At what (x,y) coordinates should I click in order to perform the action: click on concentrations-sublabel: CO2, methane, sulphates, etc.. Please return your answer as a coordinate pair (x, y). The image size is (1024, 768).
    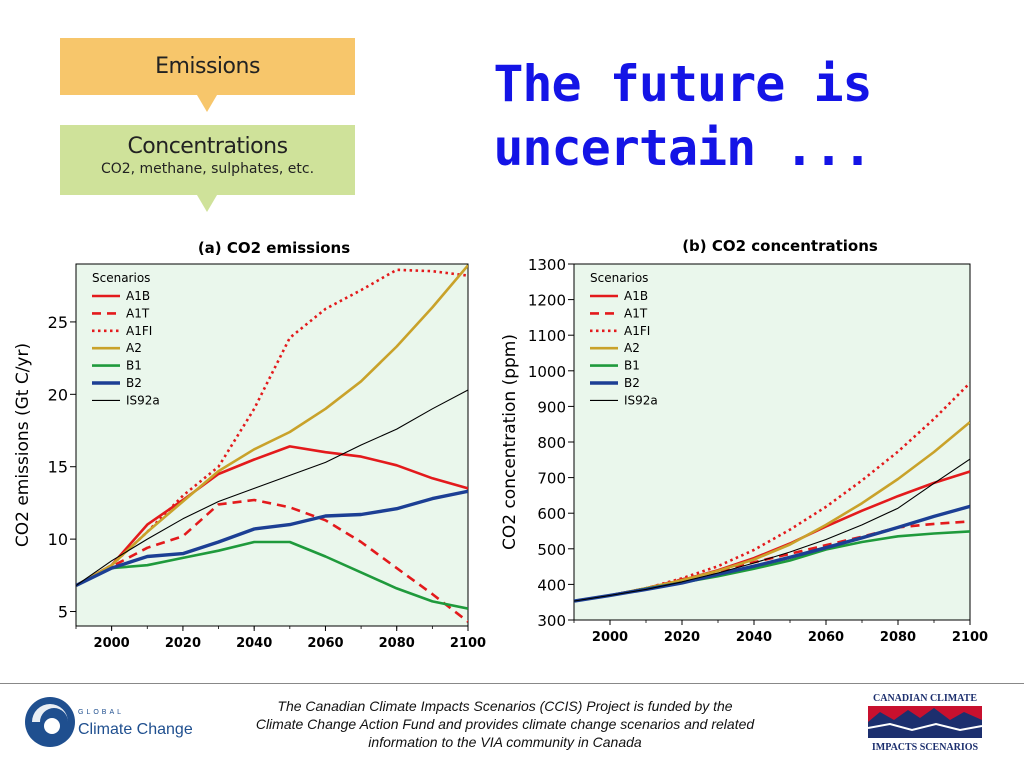
    Looking at the image, I should click on (207, 169).